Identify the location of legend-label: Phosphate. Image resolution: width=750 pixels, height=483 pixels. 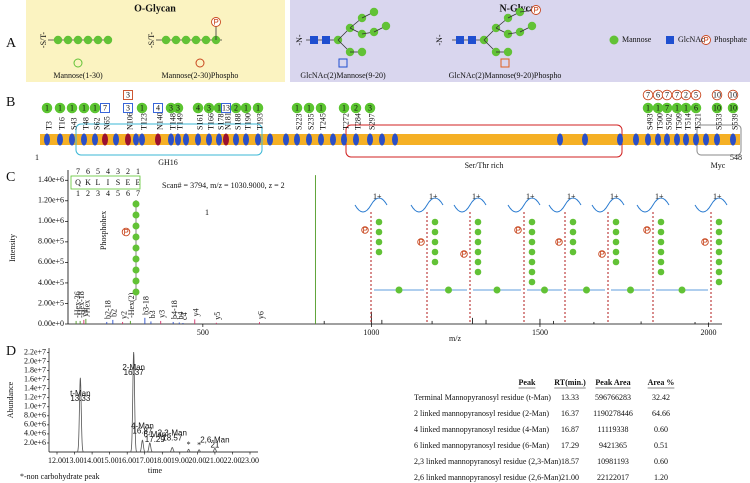
(730, 39).